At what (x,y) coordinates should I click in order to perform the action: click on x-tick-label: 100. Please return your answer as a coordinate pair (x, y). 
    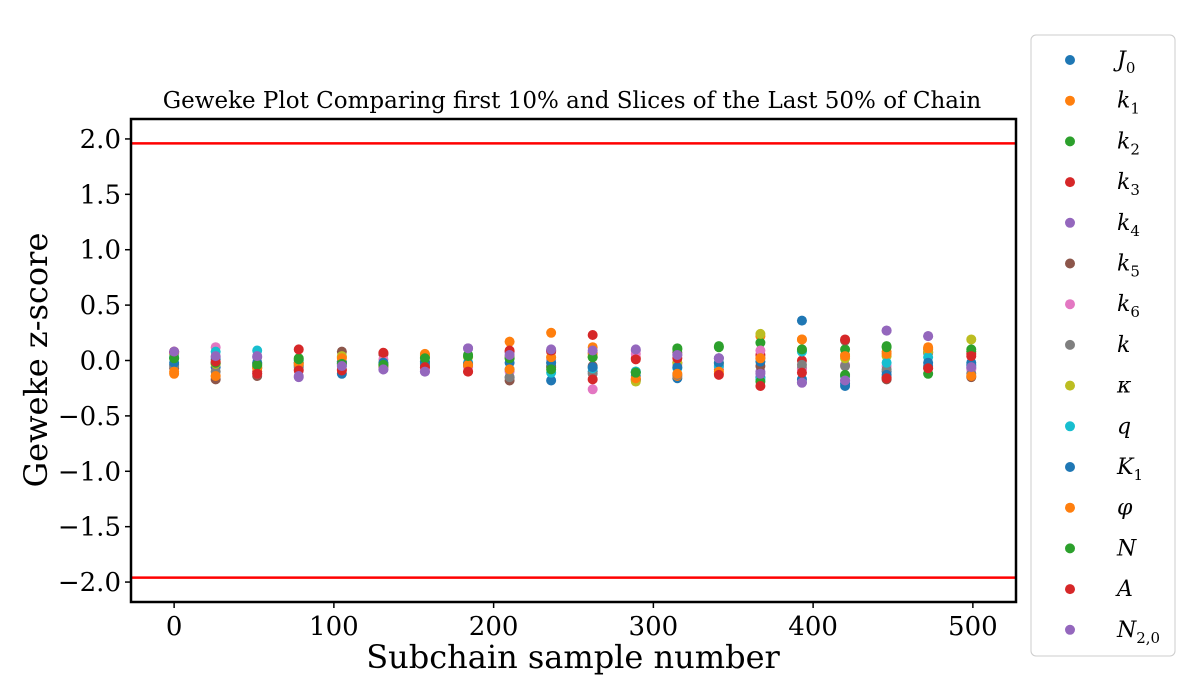
    Looking at the image, I should click on (334, 627).